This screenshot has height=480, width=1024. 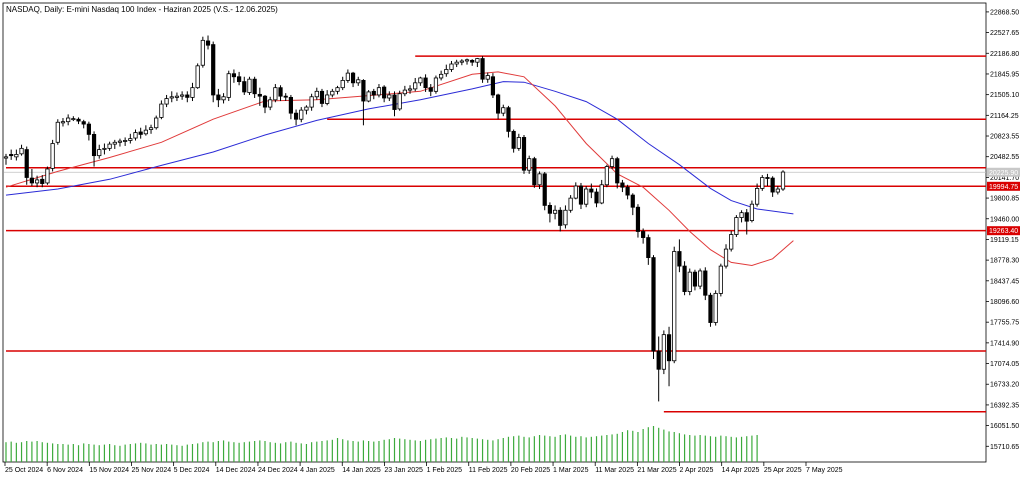 What do you see at coordinates (530, 470) in the screenshot?
I see `x-tick-label: 20 Feb 2025` at bounding box center [530, 470].